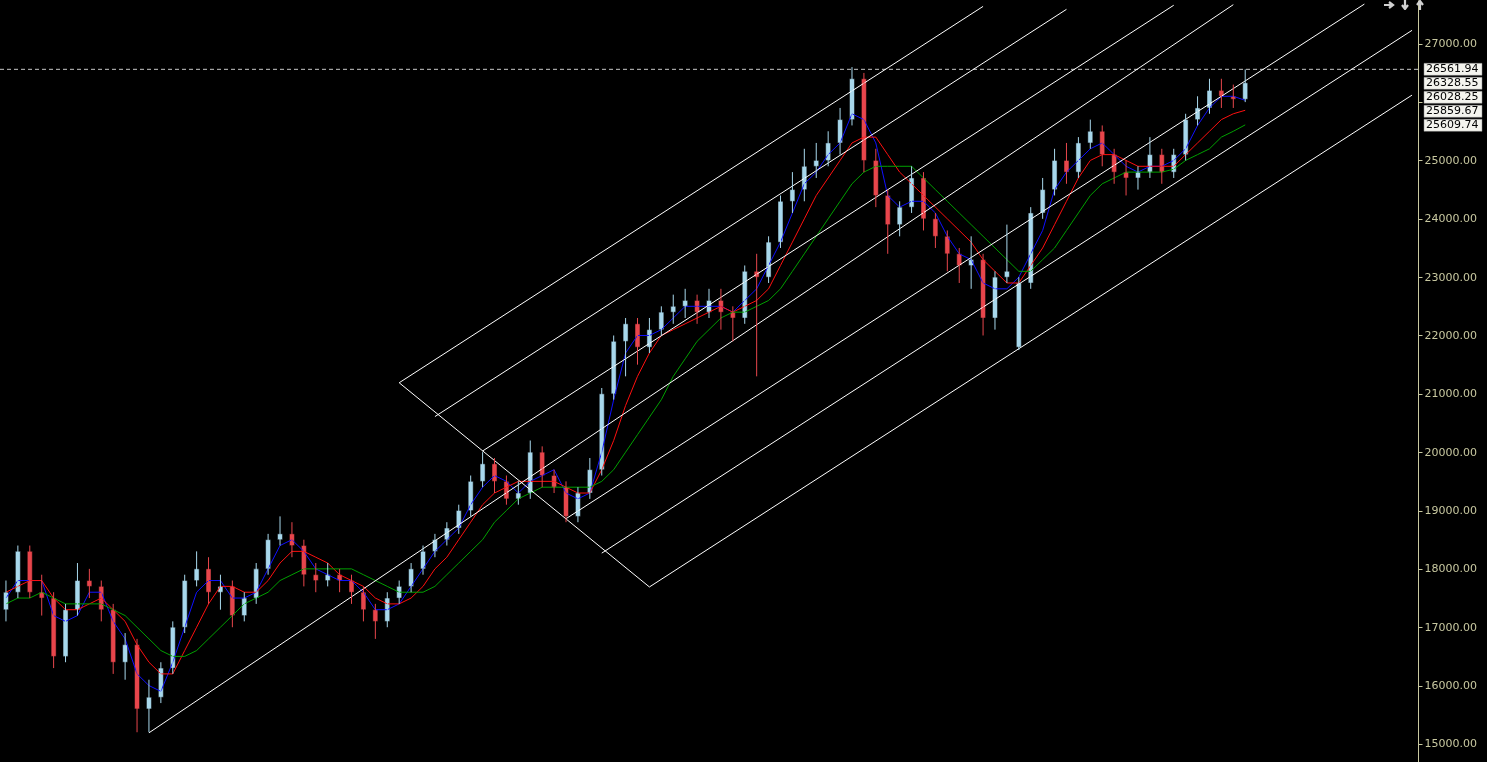 This screenshot has height=762, width=1487. I want to click on y-tick-label: 18000.00, so click(1450, 569).